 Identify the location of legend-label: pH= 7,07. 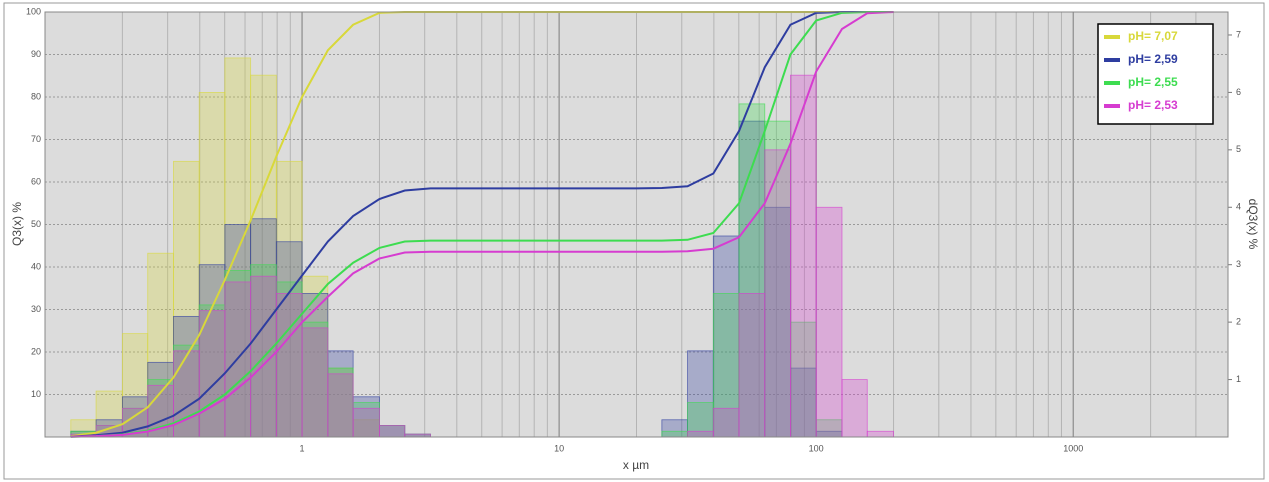
(1153, 36).